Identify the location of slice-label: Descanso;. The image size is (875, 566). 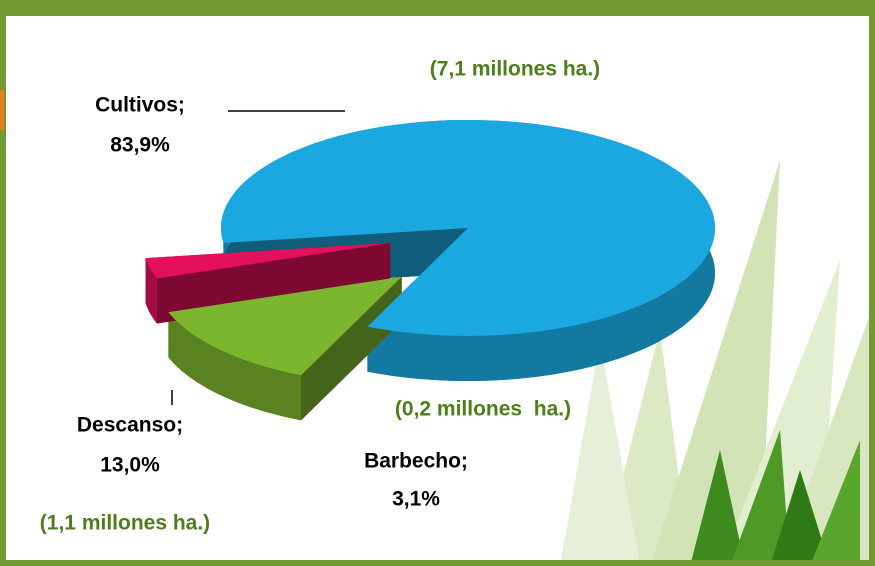
(130, 425).